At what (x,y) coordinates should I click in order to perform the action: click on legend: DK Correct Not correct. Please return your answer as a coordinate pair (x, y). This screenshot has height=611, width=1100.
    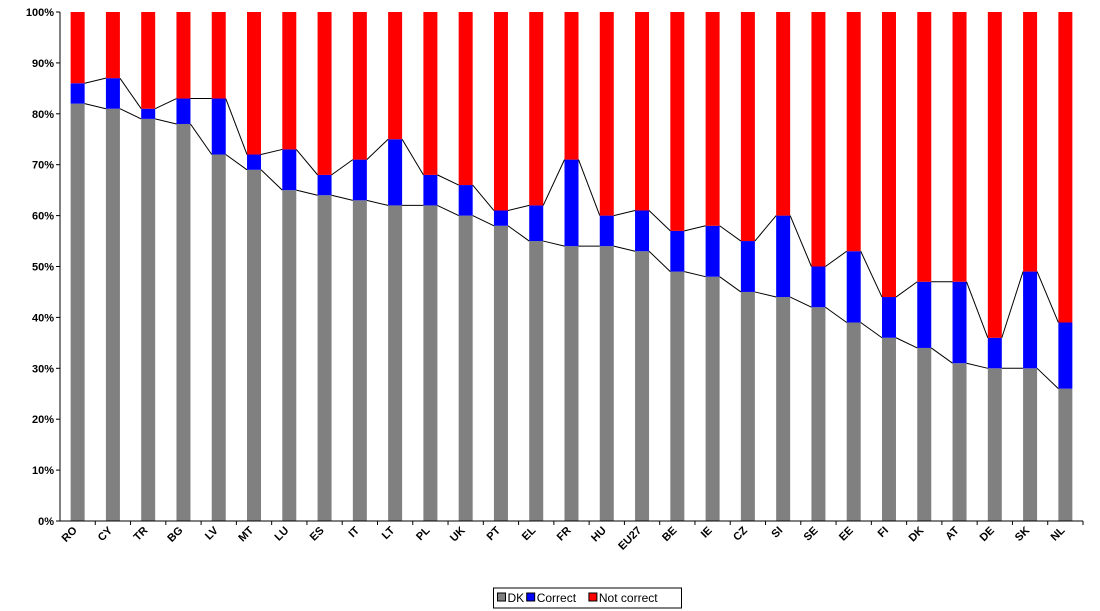
    Looking at the image, I should click on (587, 598).